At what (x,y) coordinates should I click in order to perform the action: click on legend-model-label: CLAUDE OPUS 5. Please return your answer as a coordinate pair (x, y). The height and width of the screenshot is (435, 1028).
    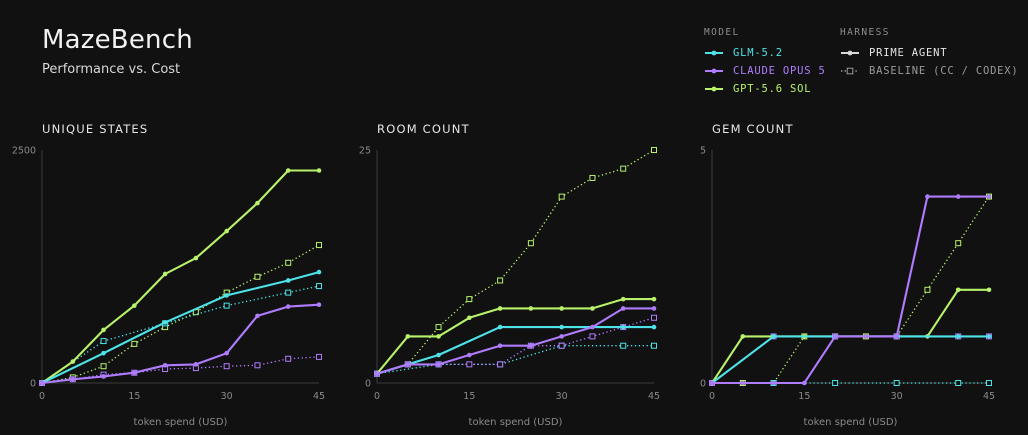
    Looking at the image, I should click on (779, 71).